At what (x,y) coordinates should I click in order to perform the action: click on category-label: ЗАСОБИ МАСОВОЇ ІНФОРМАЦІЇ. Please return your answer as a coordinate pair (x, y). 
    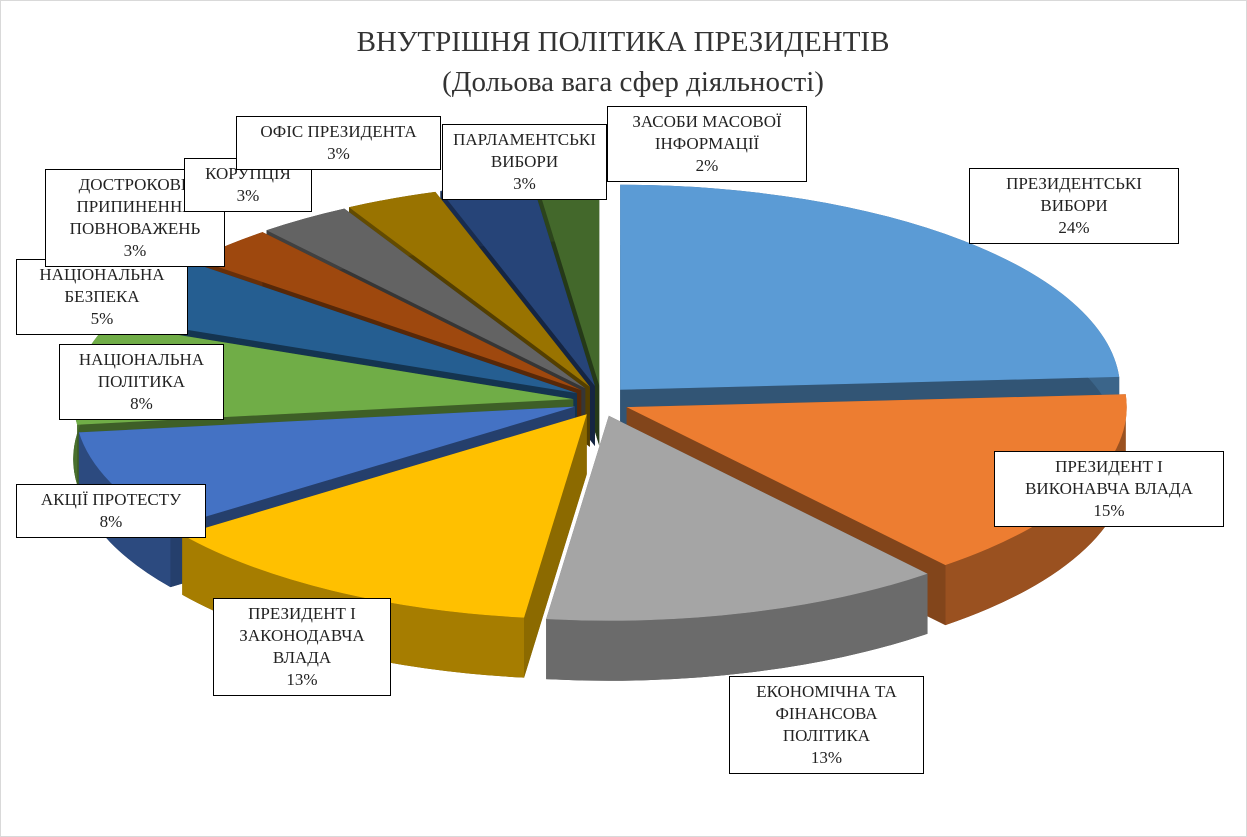
    Looking at the image, I should click on (707, 132).